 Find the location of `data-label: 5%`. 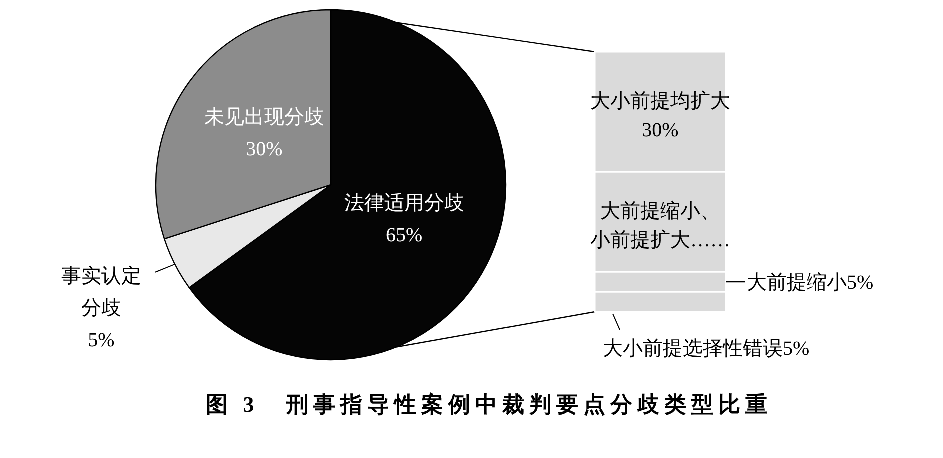

data-label: 5% is located at coordinates (101, 340).